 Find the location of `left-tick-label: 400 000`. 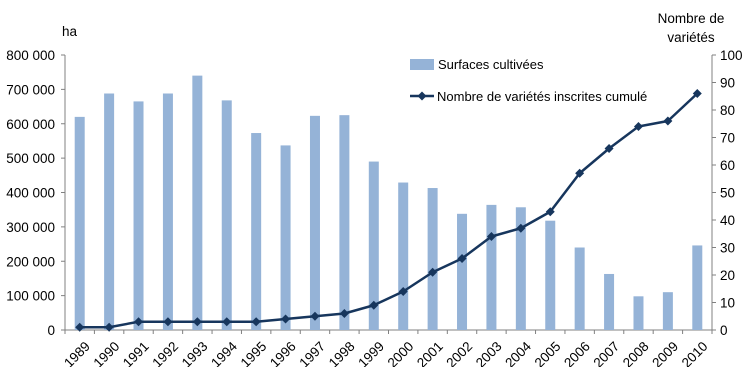

left-tick-label: 400 000 is located at coordinates (30, 193).